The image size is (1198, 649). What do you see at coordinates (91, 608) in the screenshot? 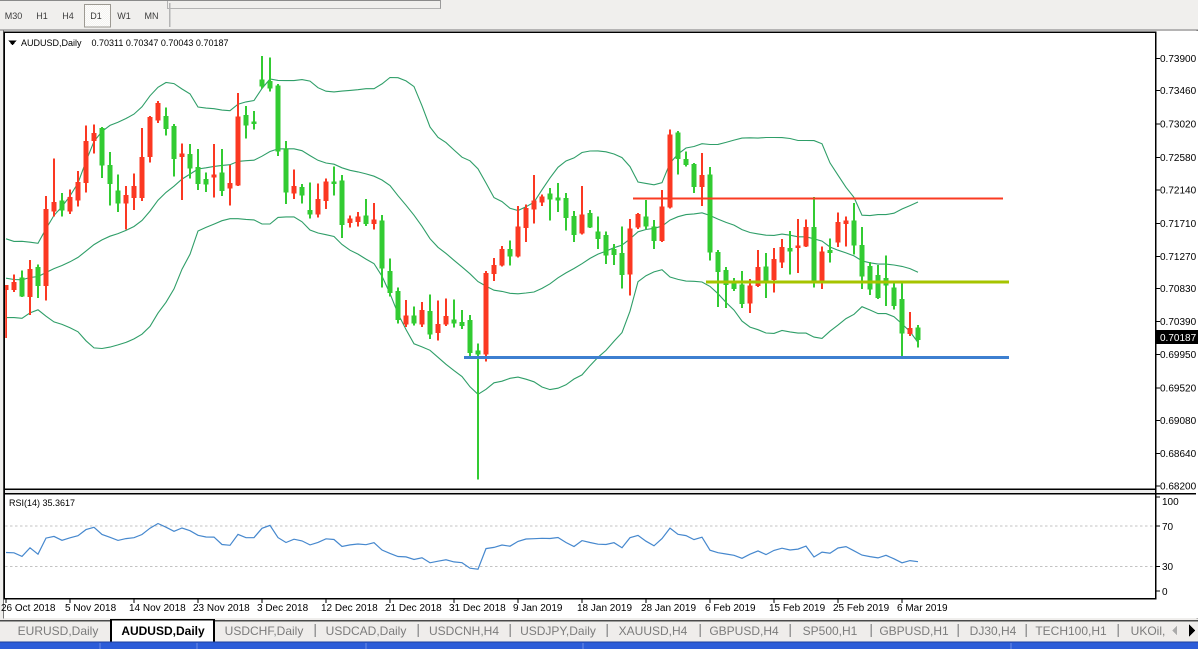
I see `svg-text: 5 Nov 2018` at bounding box center [91, 608].